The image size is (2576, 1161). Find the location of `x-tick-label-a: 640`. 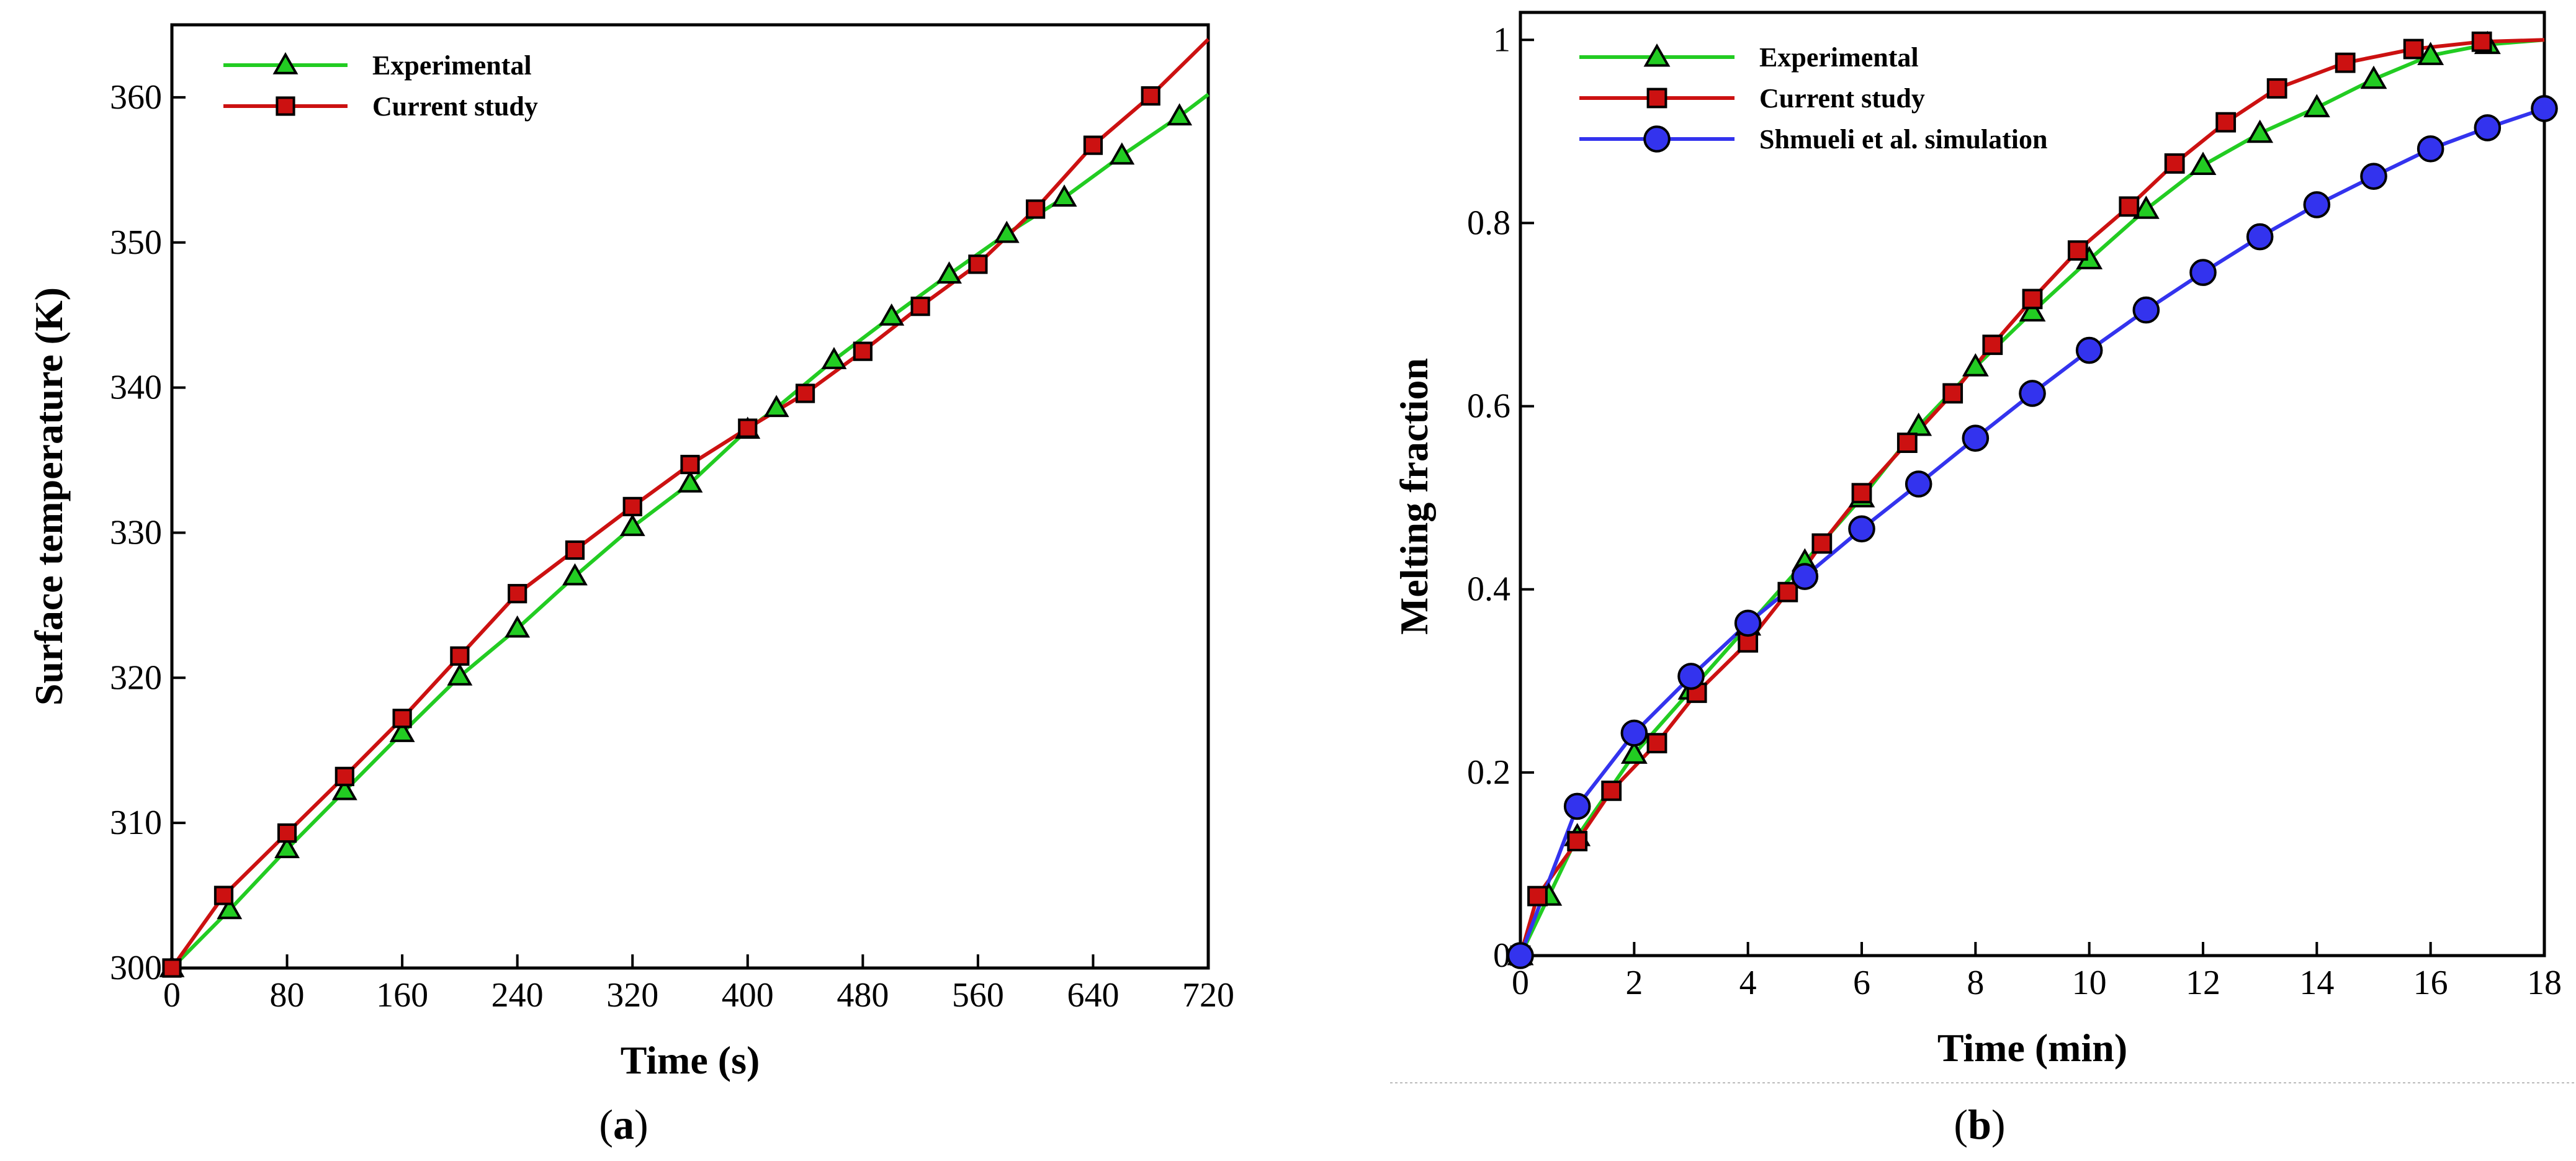

x-tick-label-a: 640 is located at coordinates (1093, 995).